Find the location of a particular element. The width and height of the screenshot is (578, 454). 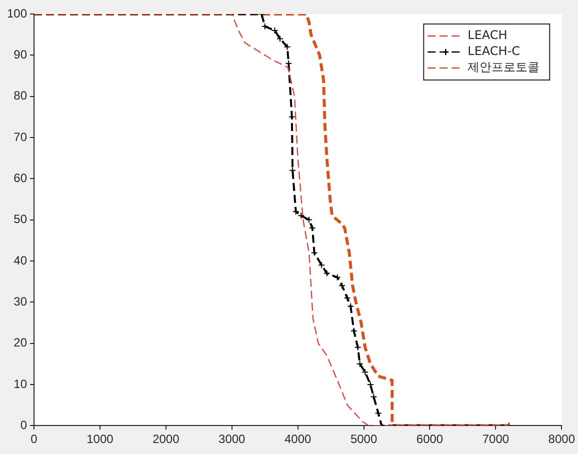

x-tick-label: 4000 is located at coordinates (298, 439).